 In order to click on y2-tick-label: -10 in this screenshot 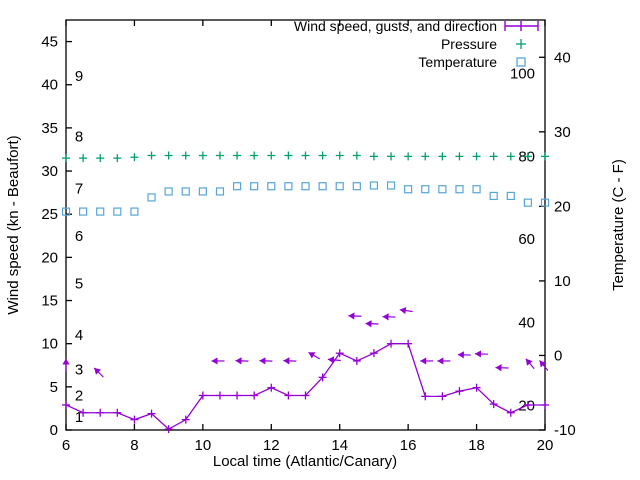, I will do `click(565, 430)`.